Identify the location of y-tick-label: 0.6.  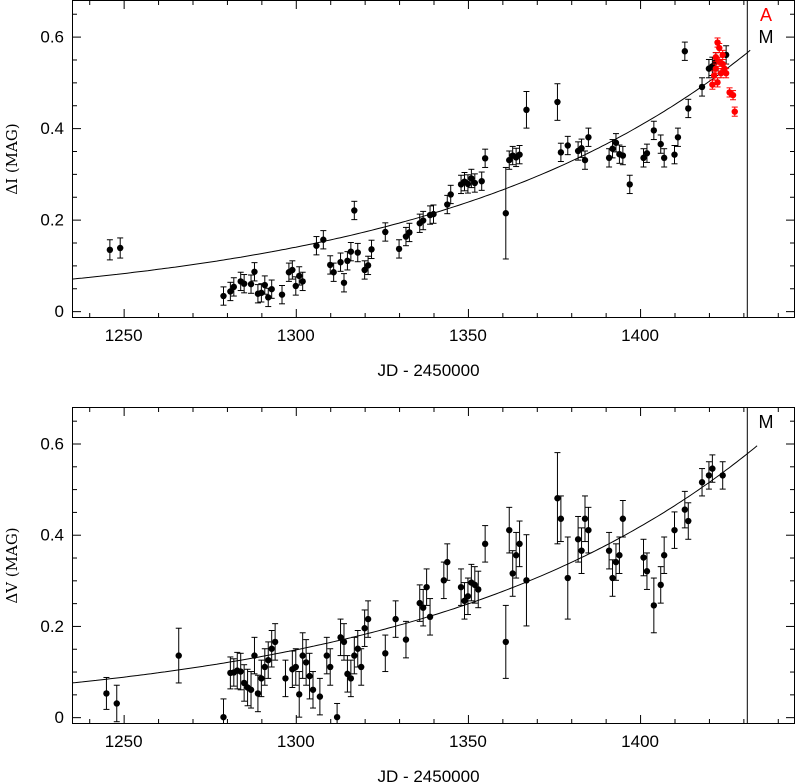
(52, 37).